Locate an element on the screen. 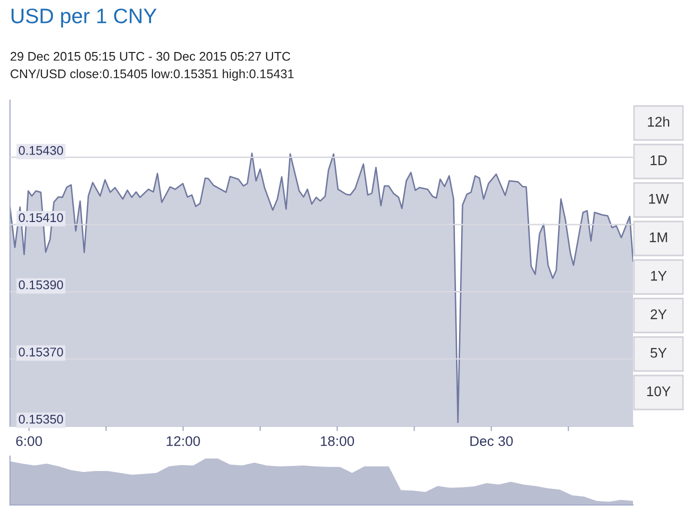  y-tick-label: 0.15430 is located at coordinates (41, 150).